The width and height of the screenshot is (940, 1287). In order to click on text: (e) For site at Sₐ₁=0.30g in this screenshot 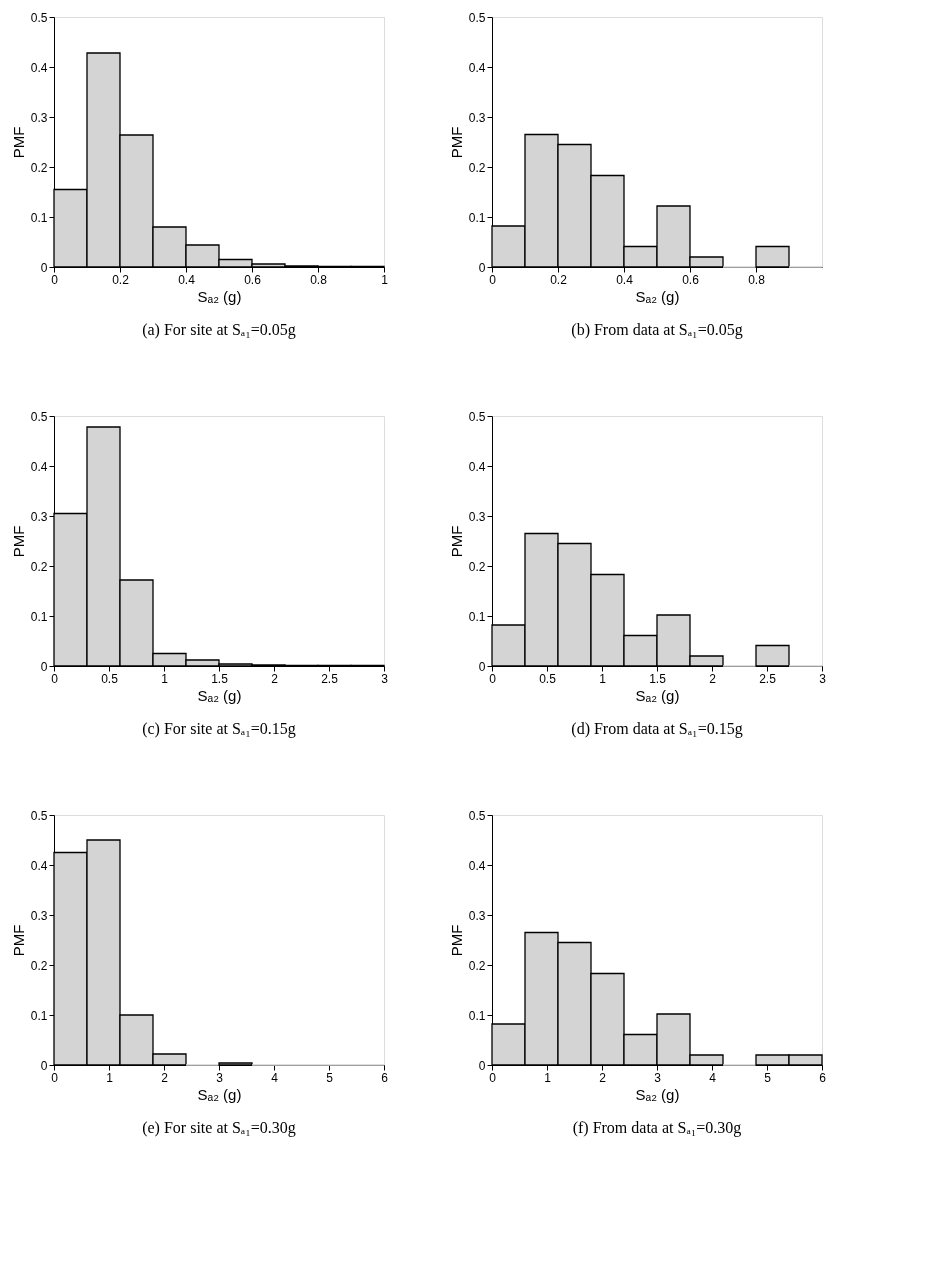, I will do `click(219, 1128)`.